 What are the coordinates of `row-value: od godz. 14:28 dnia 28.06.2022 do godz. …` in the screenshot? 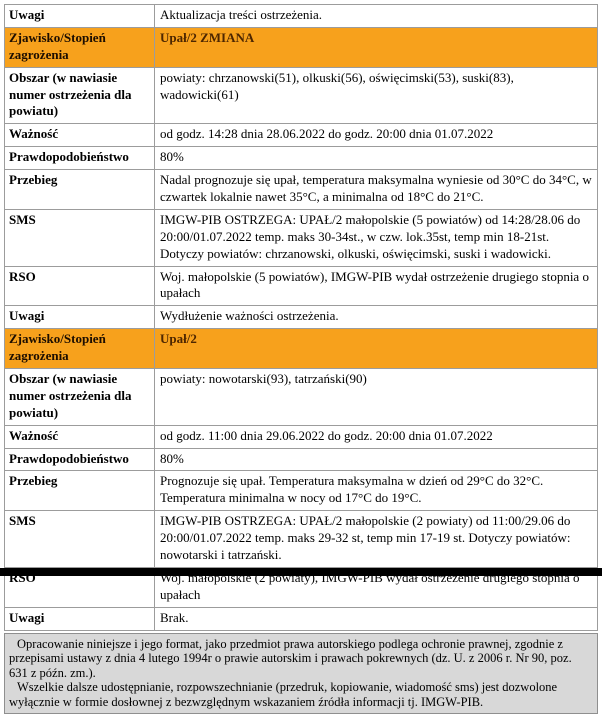 It's located at (376, 135).